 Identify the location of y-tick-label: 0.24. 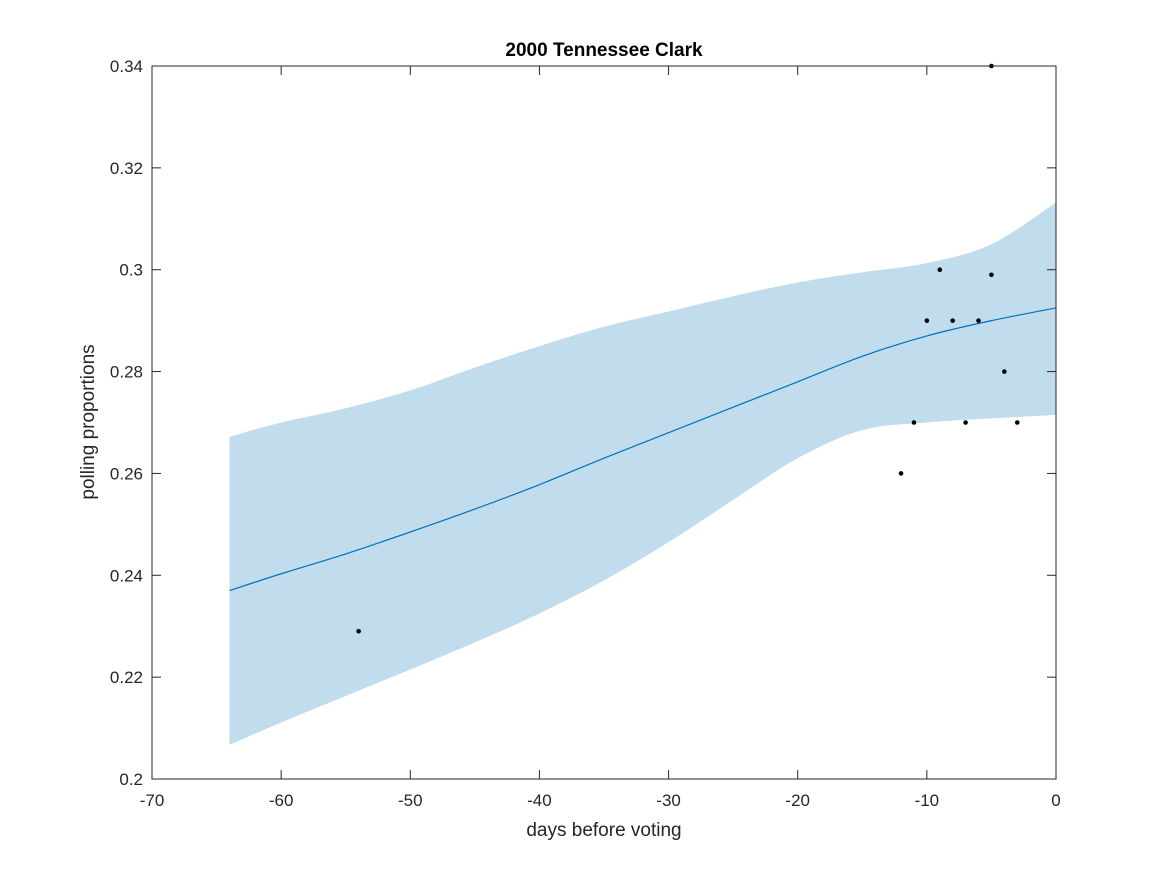
(126, 575).